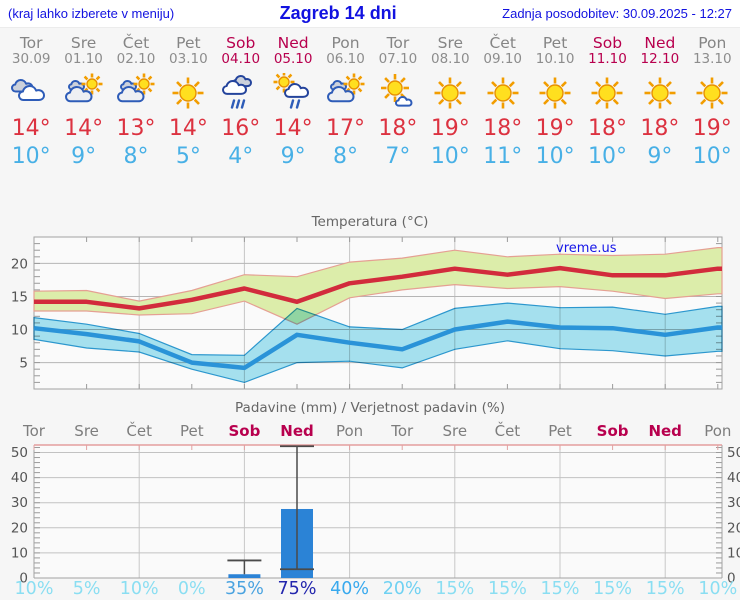  I want to click on day-date: 12.10, so click(660, 59).